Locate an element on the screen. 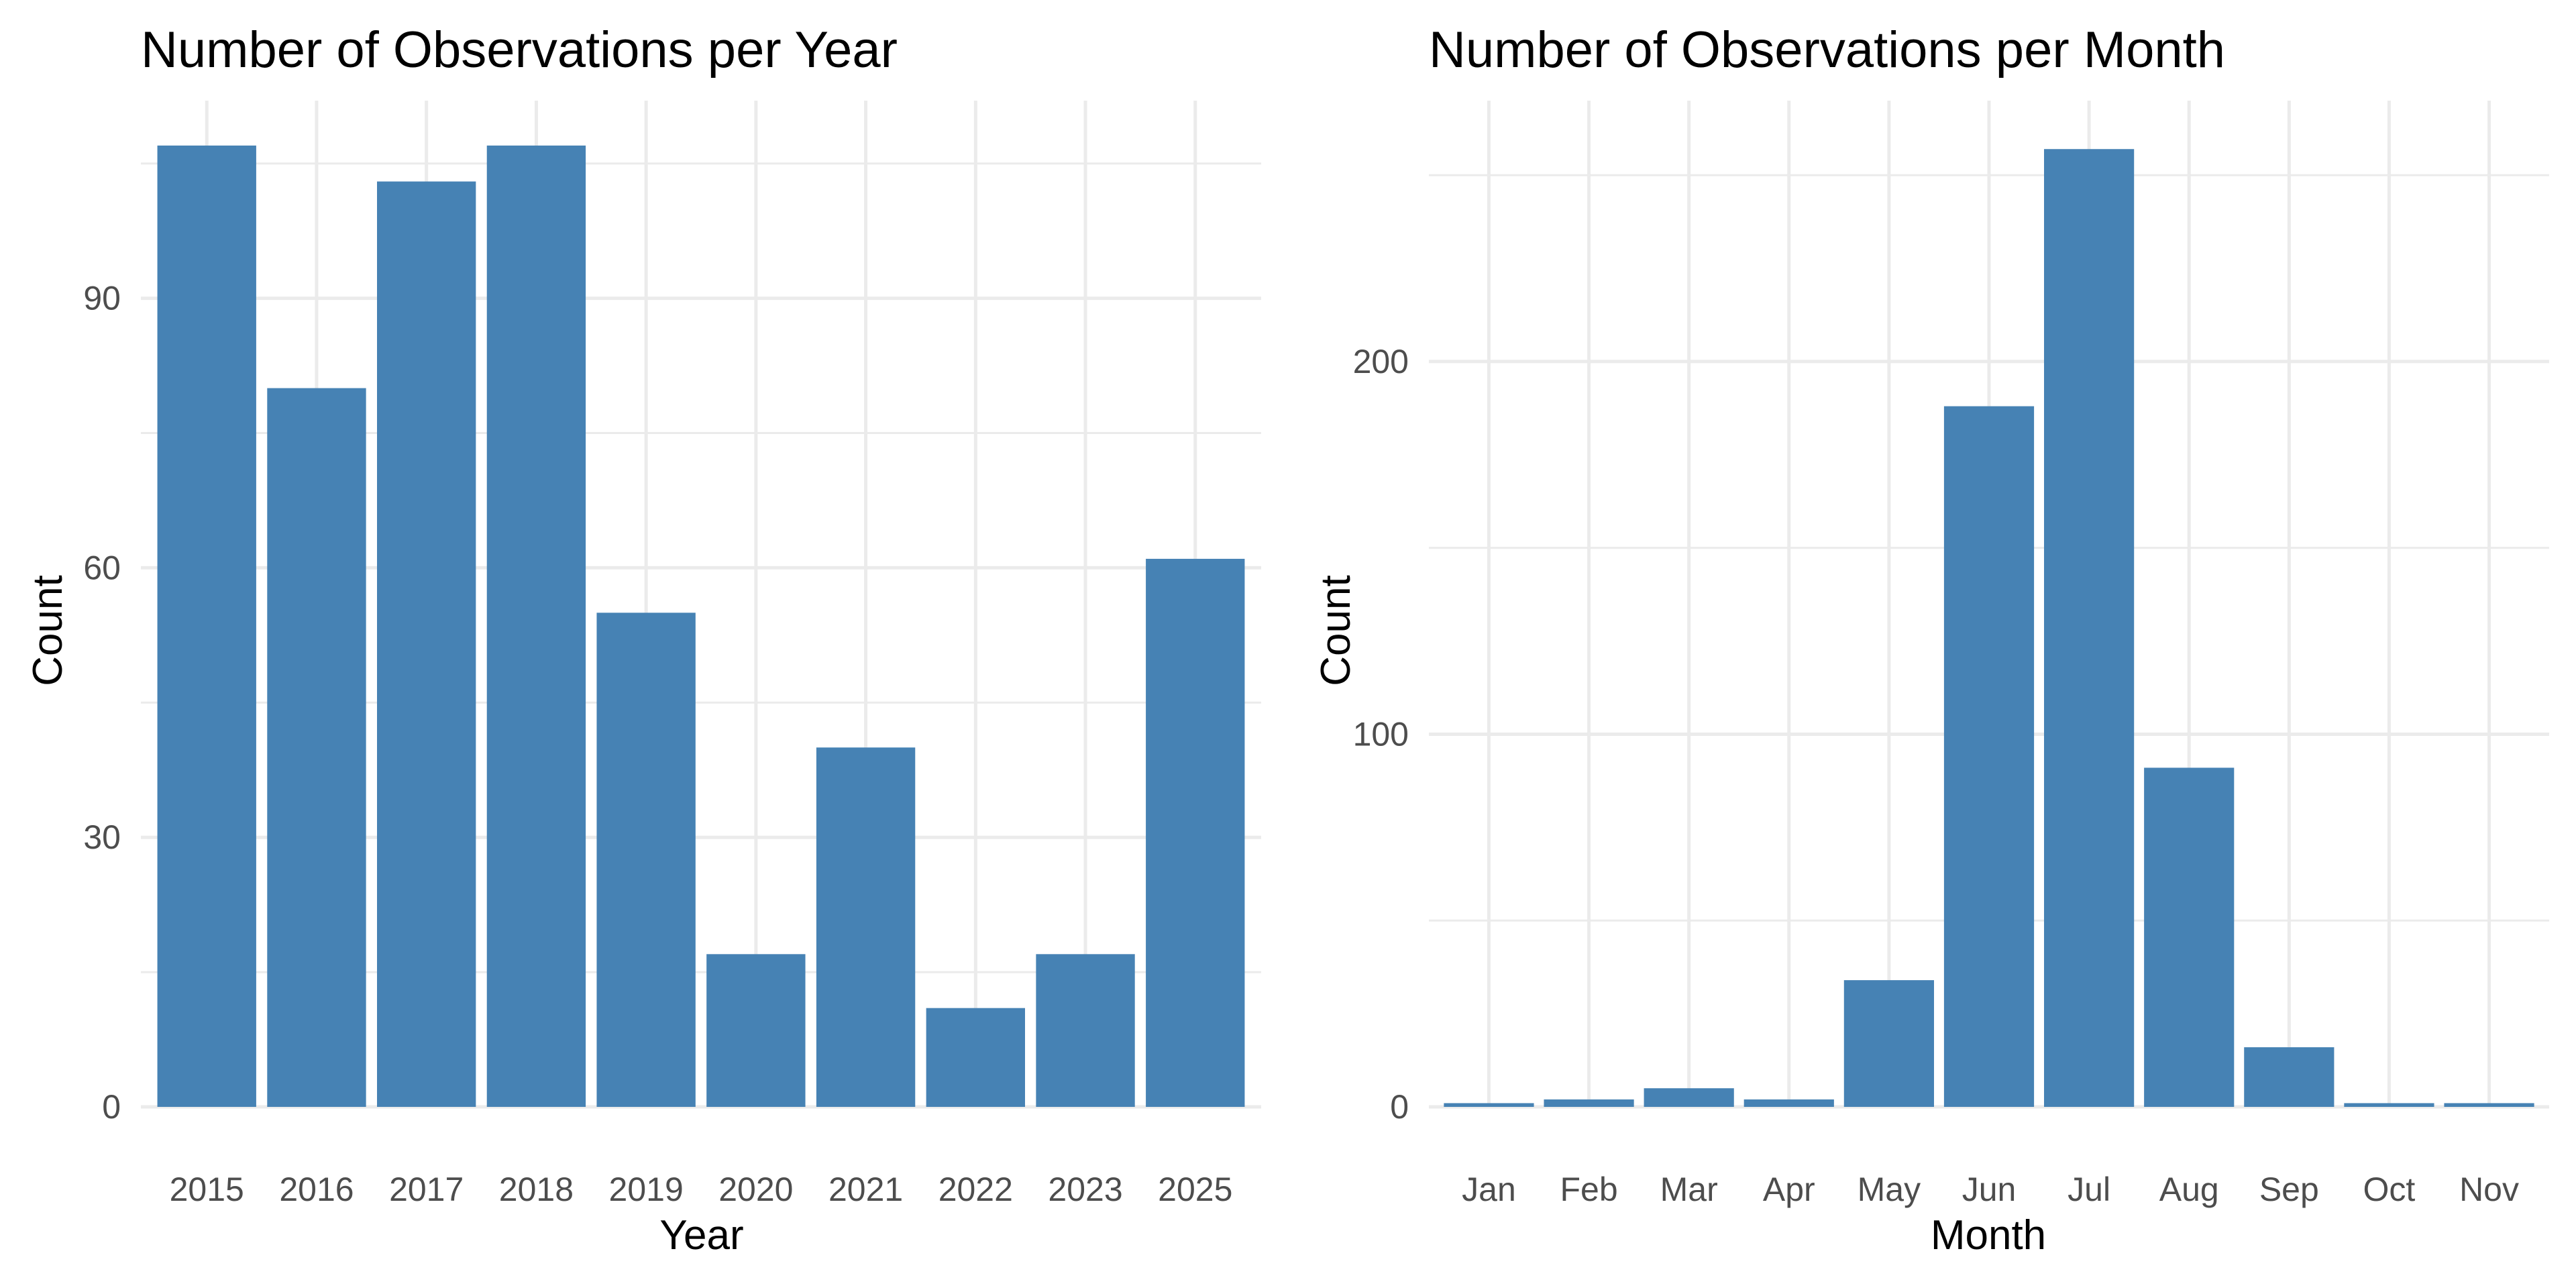  year-x-tick-label-2020: 2020 is located at coordinates (755, 1189).